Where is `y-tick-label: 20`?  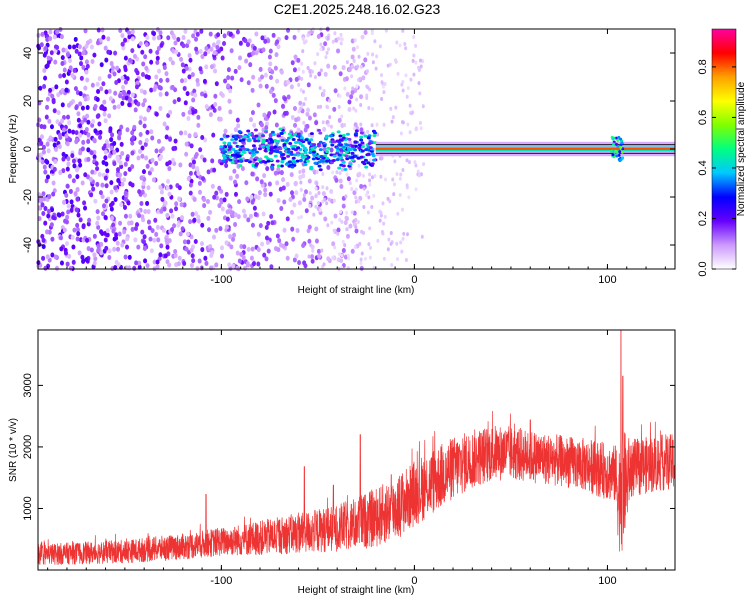 y-tick-label: 20 is located at coordinates (28, 101).